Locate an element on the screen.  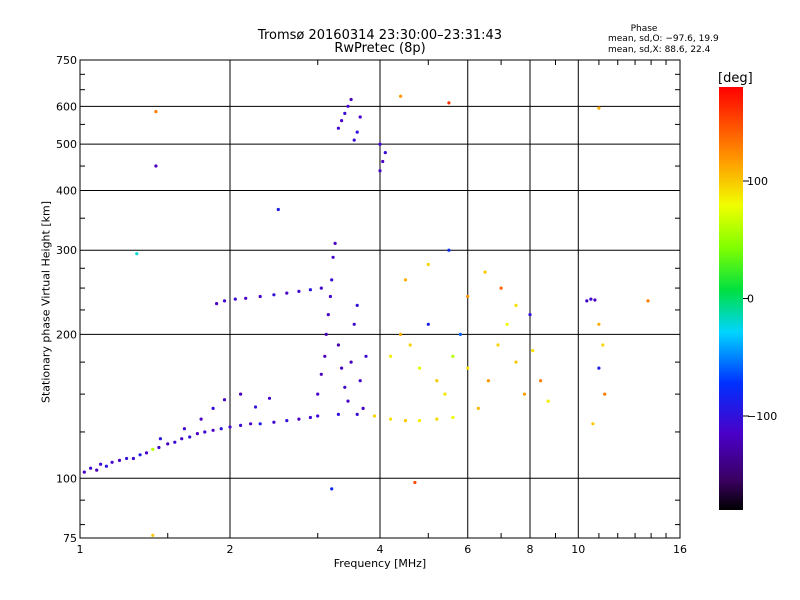
x-tick-label: 2 is located at coordinates (230, 549).